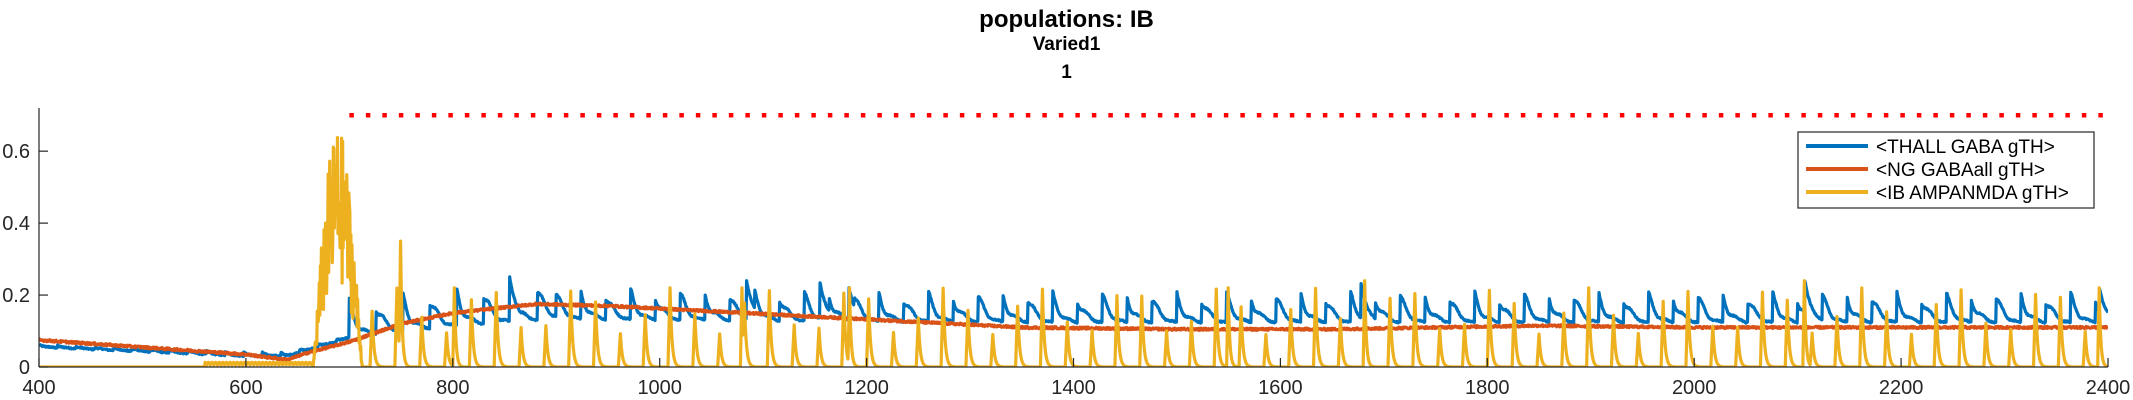  I want to click on chart-subtitle-1: Varied1, so click(1066, 44).